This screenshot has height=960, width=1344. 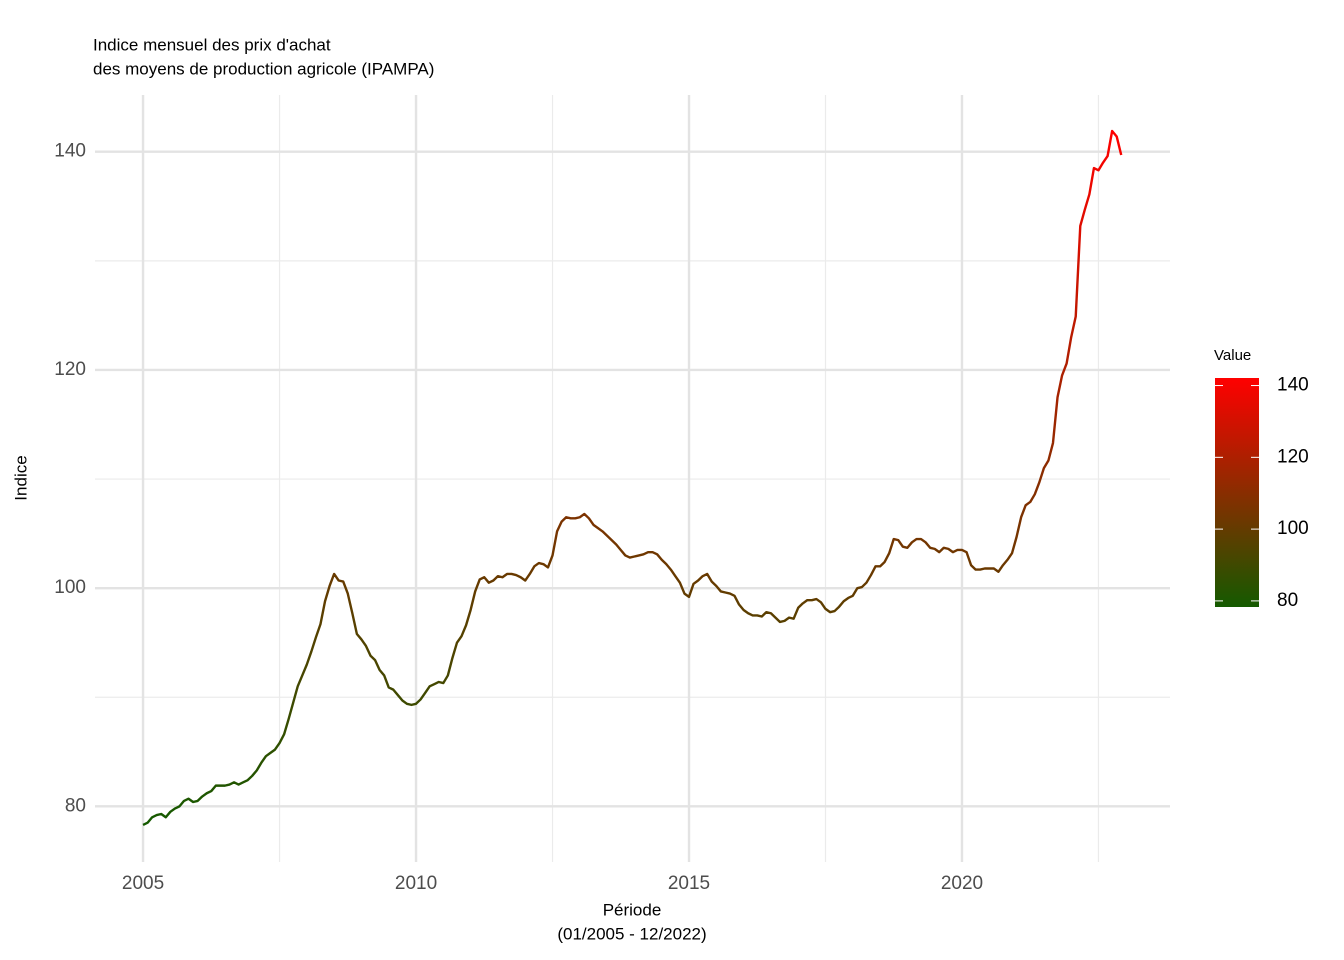 I want to click on y-axis-title: Indice, so click(x=20, y=477).